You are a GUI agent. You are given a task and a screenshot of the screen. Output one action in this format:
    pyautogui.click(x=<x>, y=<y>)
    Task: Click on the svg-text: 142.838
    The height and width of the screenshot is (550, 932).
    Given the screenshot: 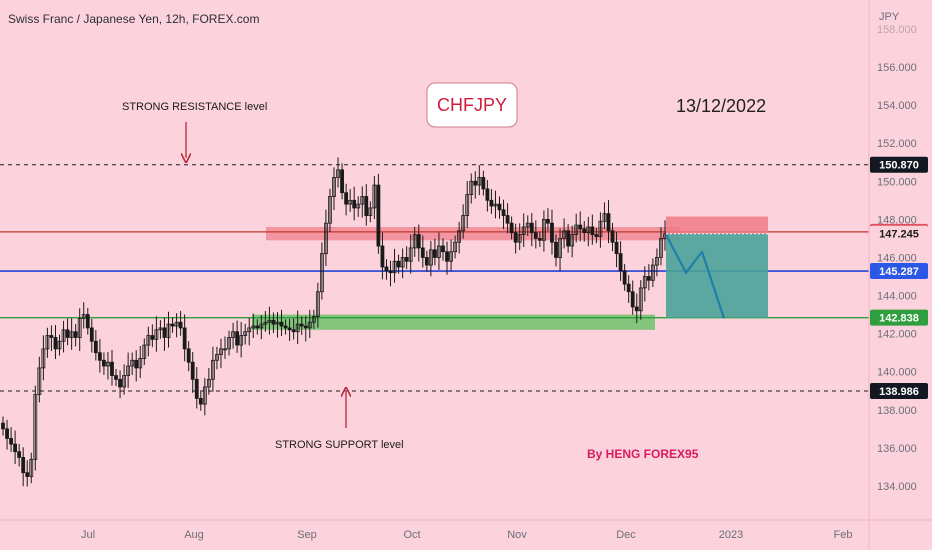 What is the action you would take?
    pyautogui.click(x=899, y=319)
    